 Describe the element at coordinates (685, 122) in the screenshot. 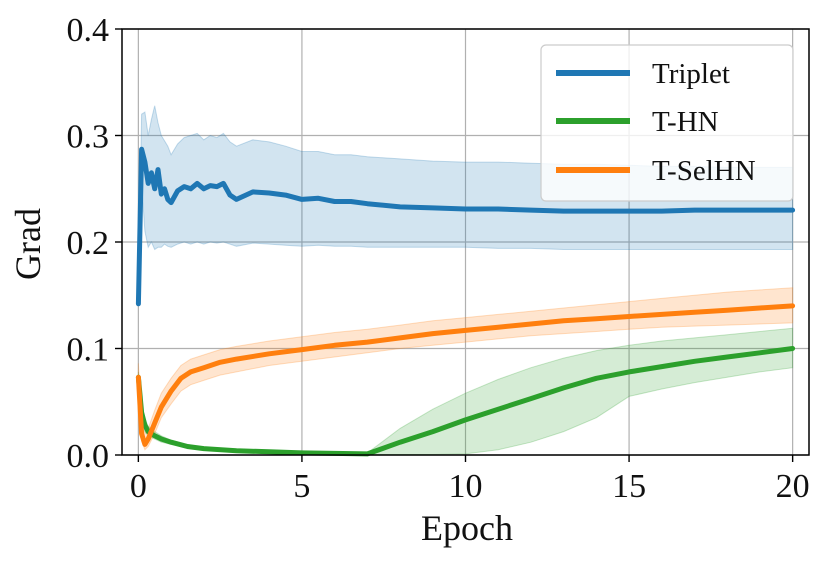

I see `legend-label-t-hn: T-HN` at that location.